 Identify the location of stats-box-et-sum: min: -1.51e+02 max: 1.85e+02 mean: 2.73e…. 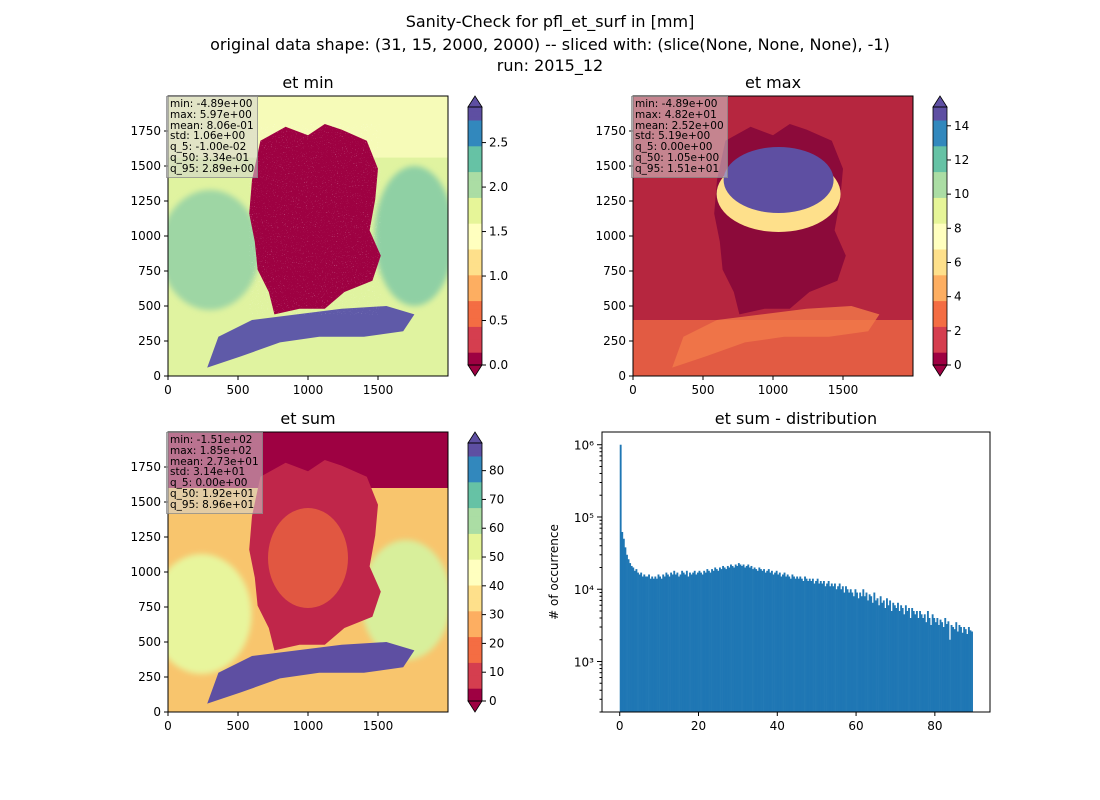
(214, 473).